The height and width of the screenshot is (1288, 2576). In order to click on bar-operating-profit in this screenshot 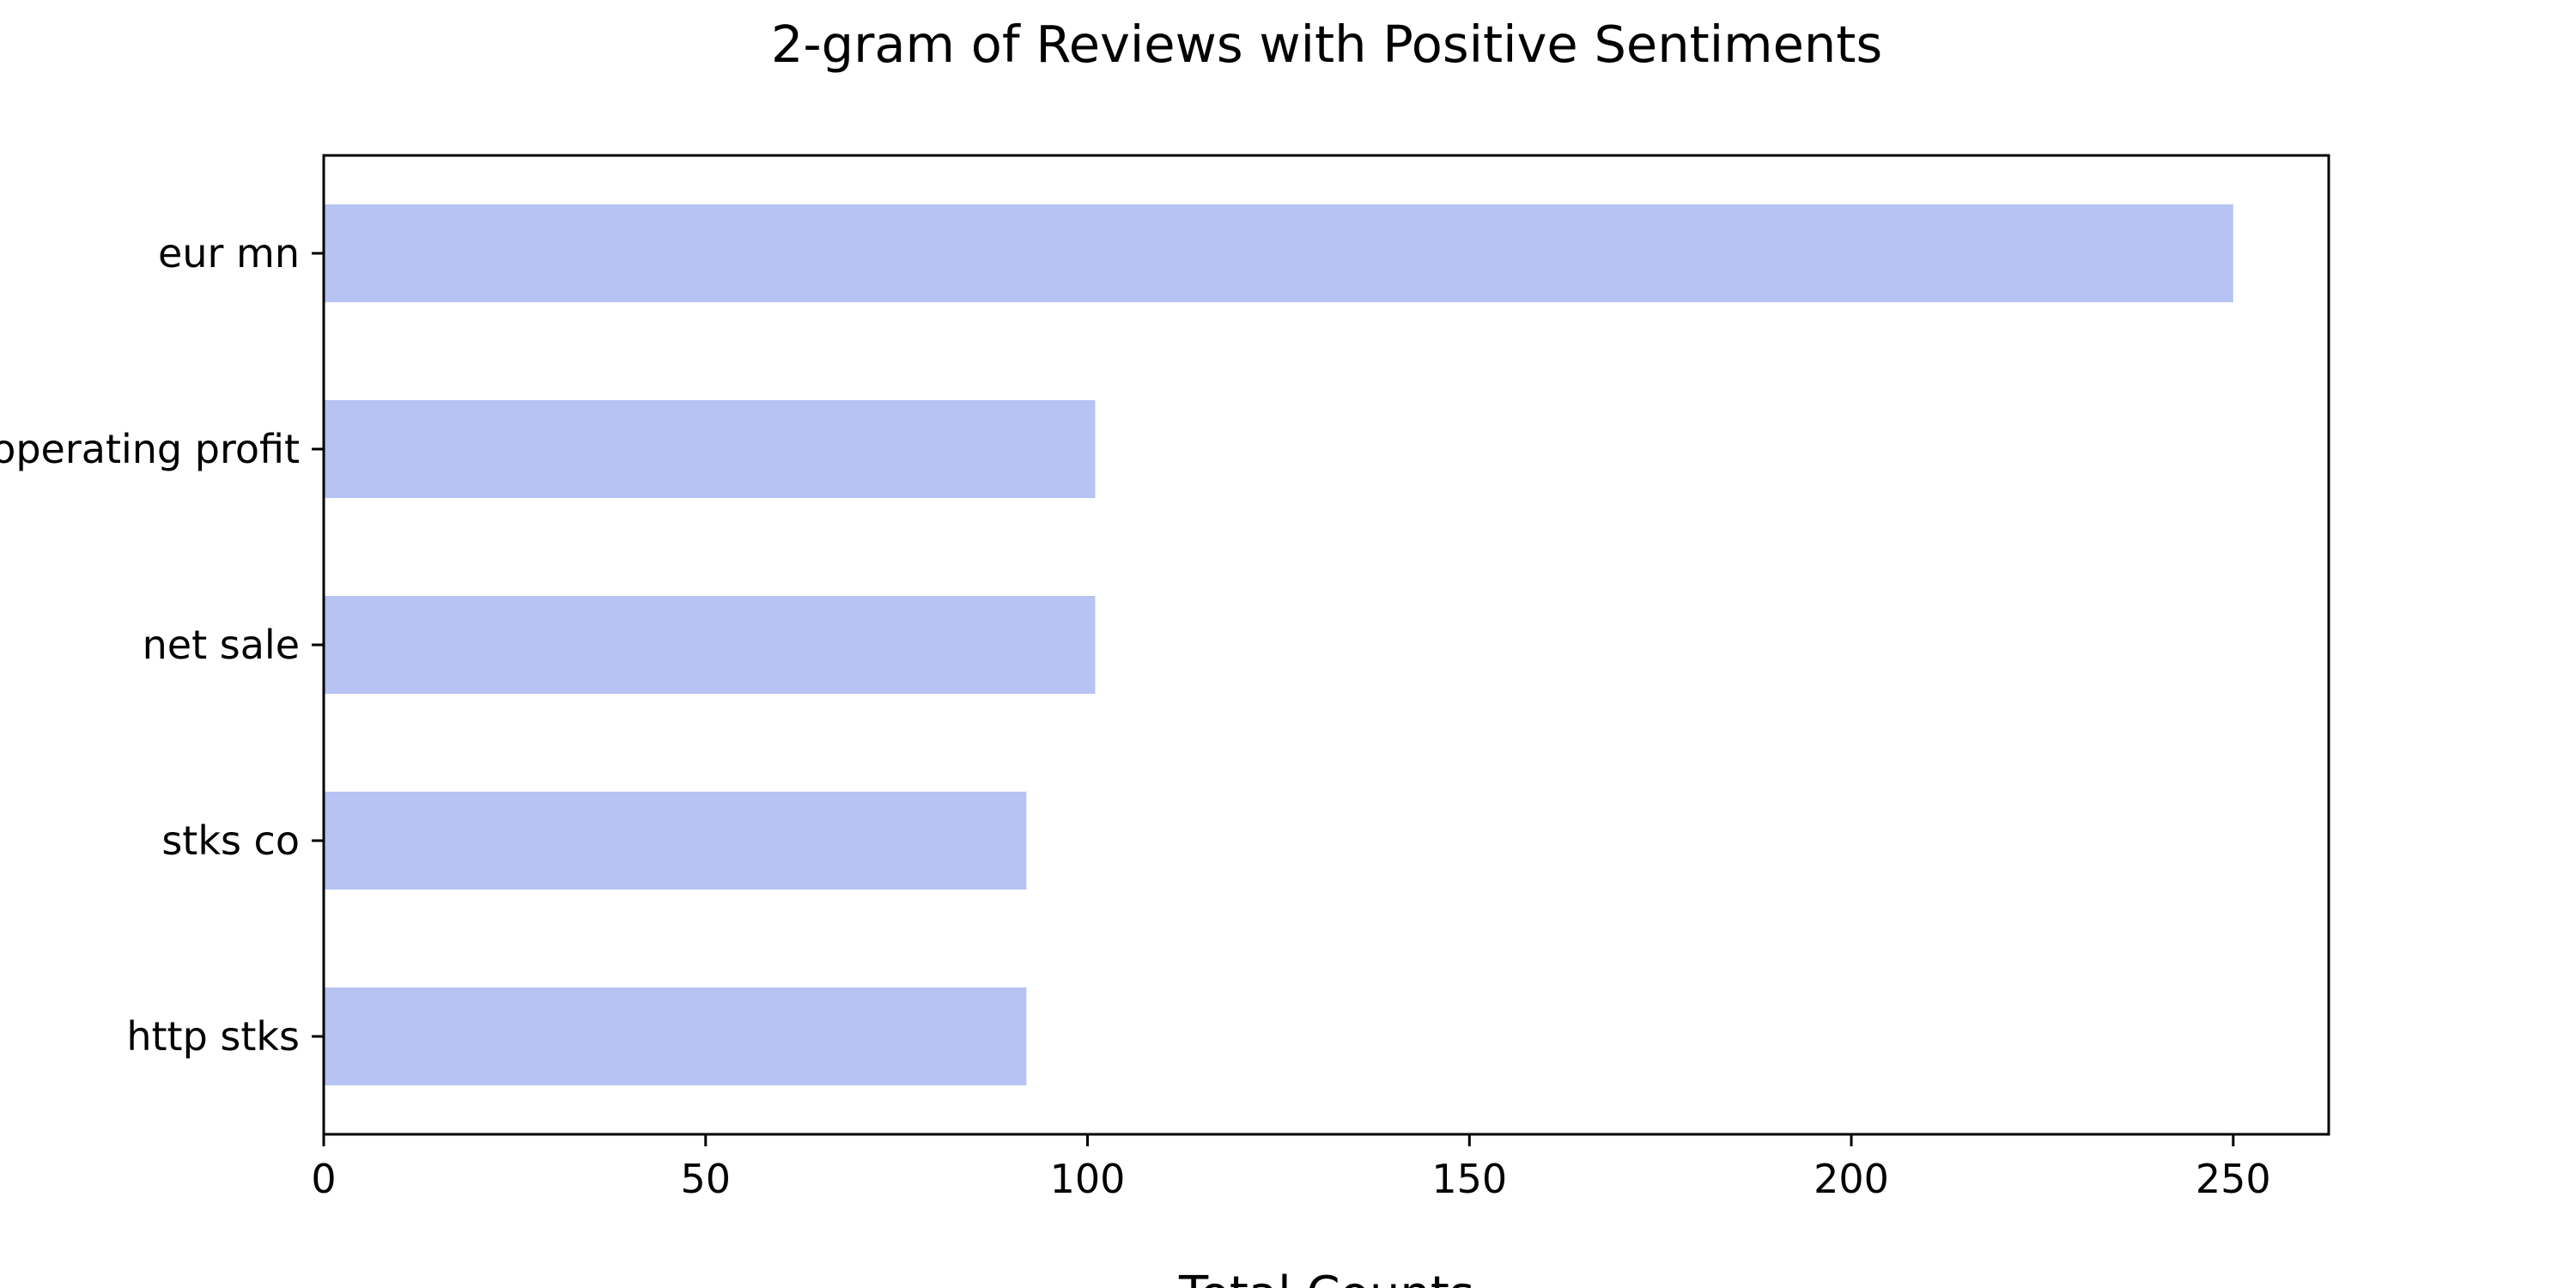, I will do `click(710, 449)`.